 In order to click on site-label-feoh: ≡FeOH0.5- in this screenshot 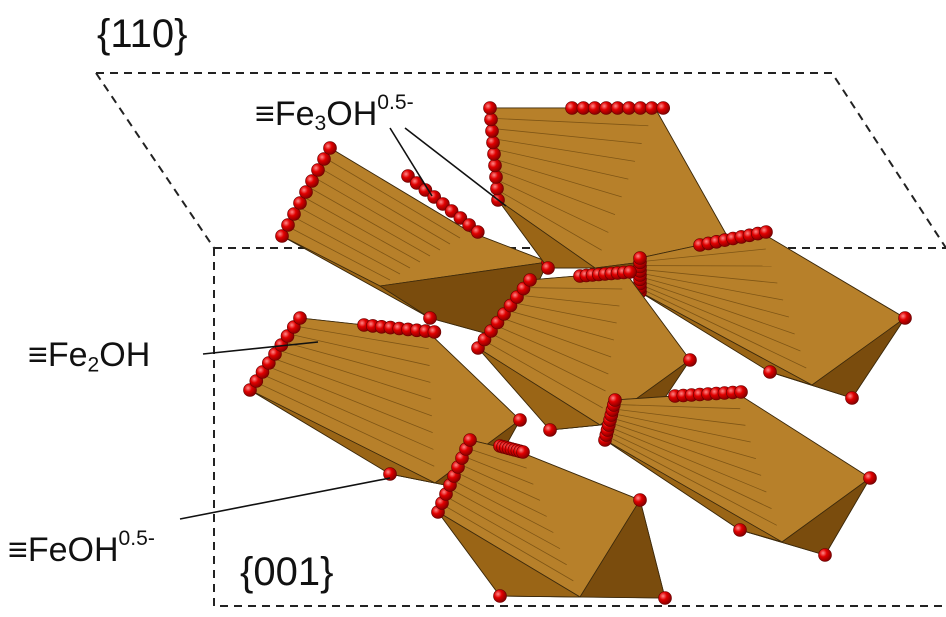, I will do `click(81, 547)`.